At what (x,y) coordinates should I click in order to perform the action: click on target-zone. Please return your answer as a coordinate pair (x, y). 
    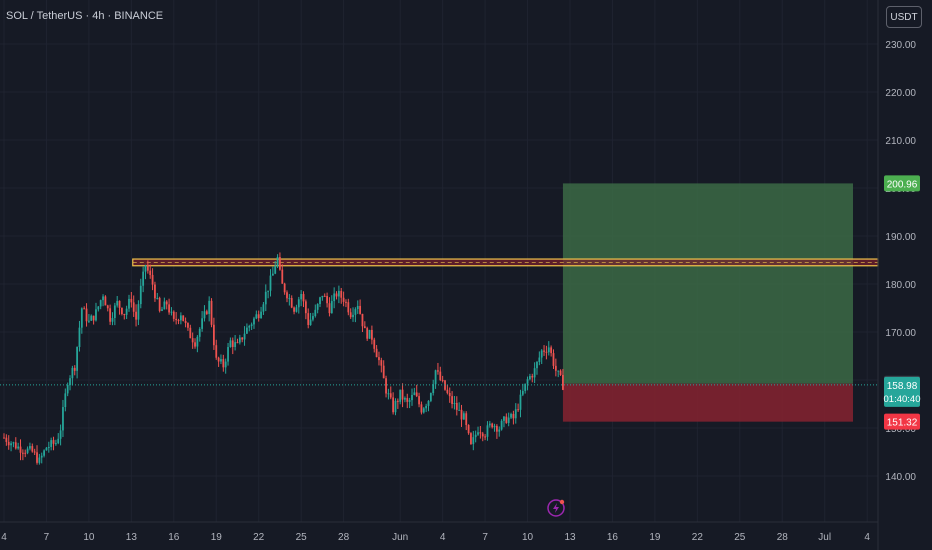
    Looking at the image, I should click on (707, 283).